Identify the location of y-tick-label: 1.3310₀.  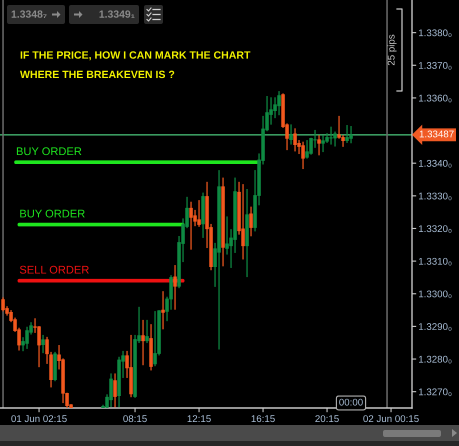
(435, 262).